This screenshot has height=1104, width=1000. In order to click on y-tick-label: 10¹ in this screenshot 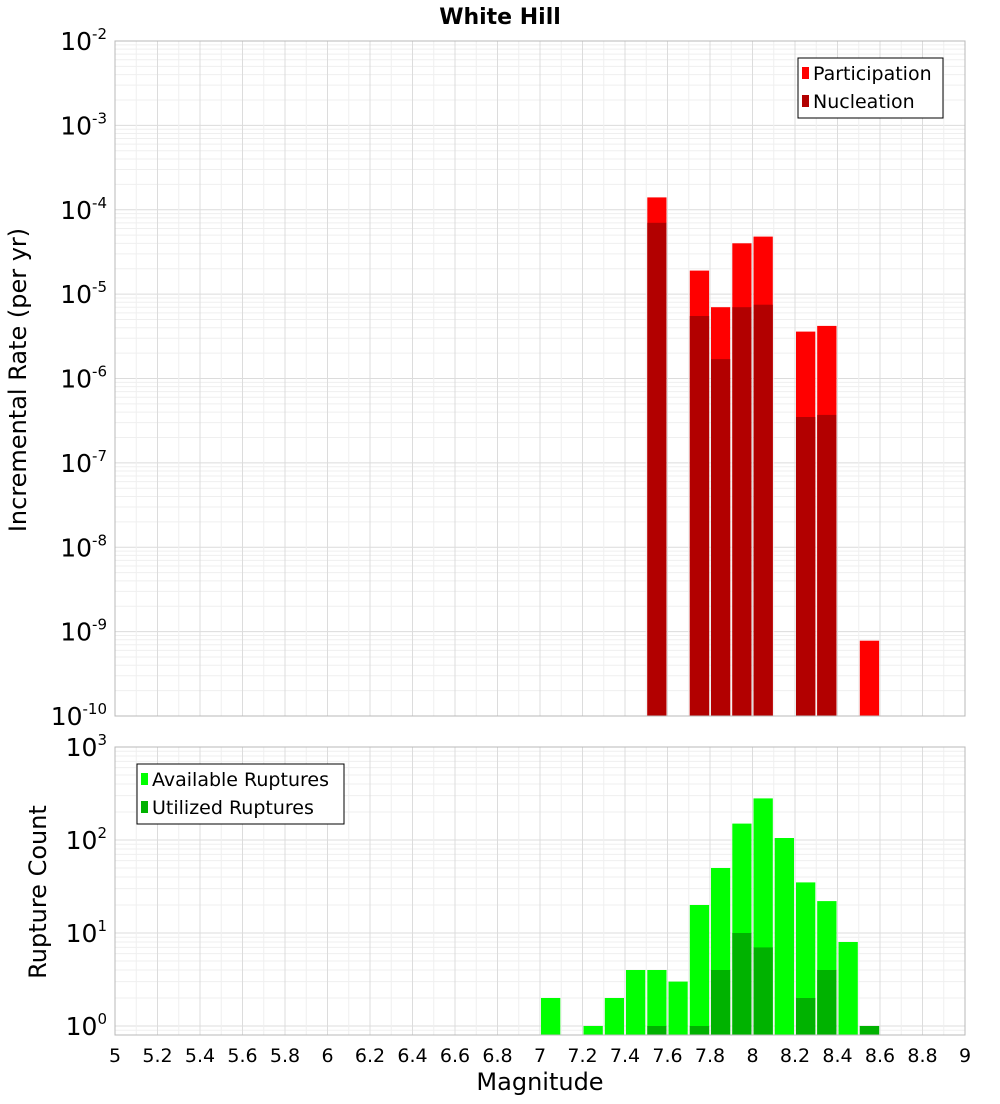, I will do `click(86, 932)`.